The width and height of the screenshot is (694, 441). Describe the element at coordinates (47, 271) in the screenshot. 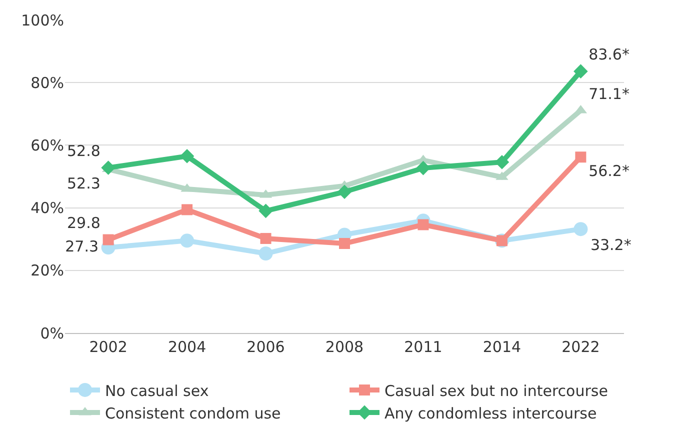

I see `y-tick-label: 20%` at that location.